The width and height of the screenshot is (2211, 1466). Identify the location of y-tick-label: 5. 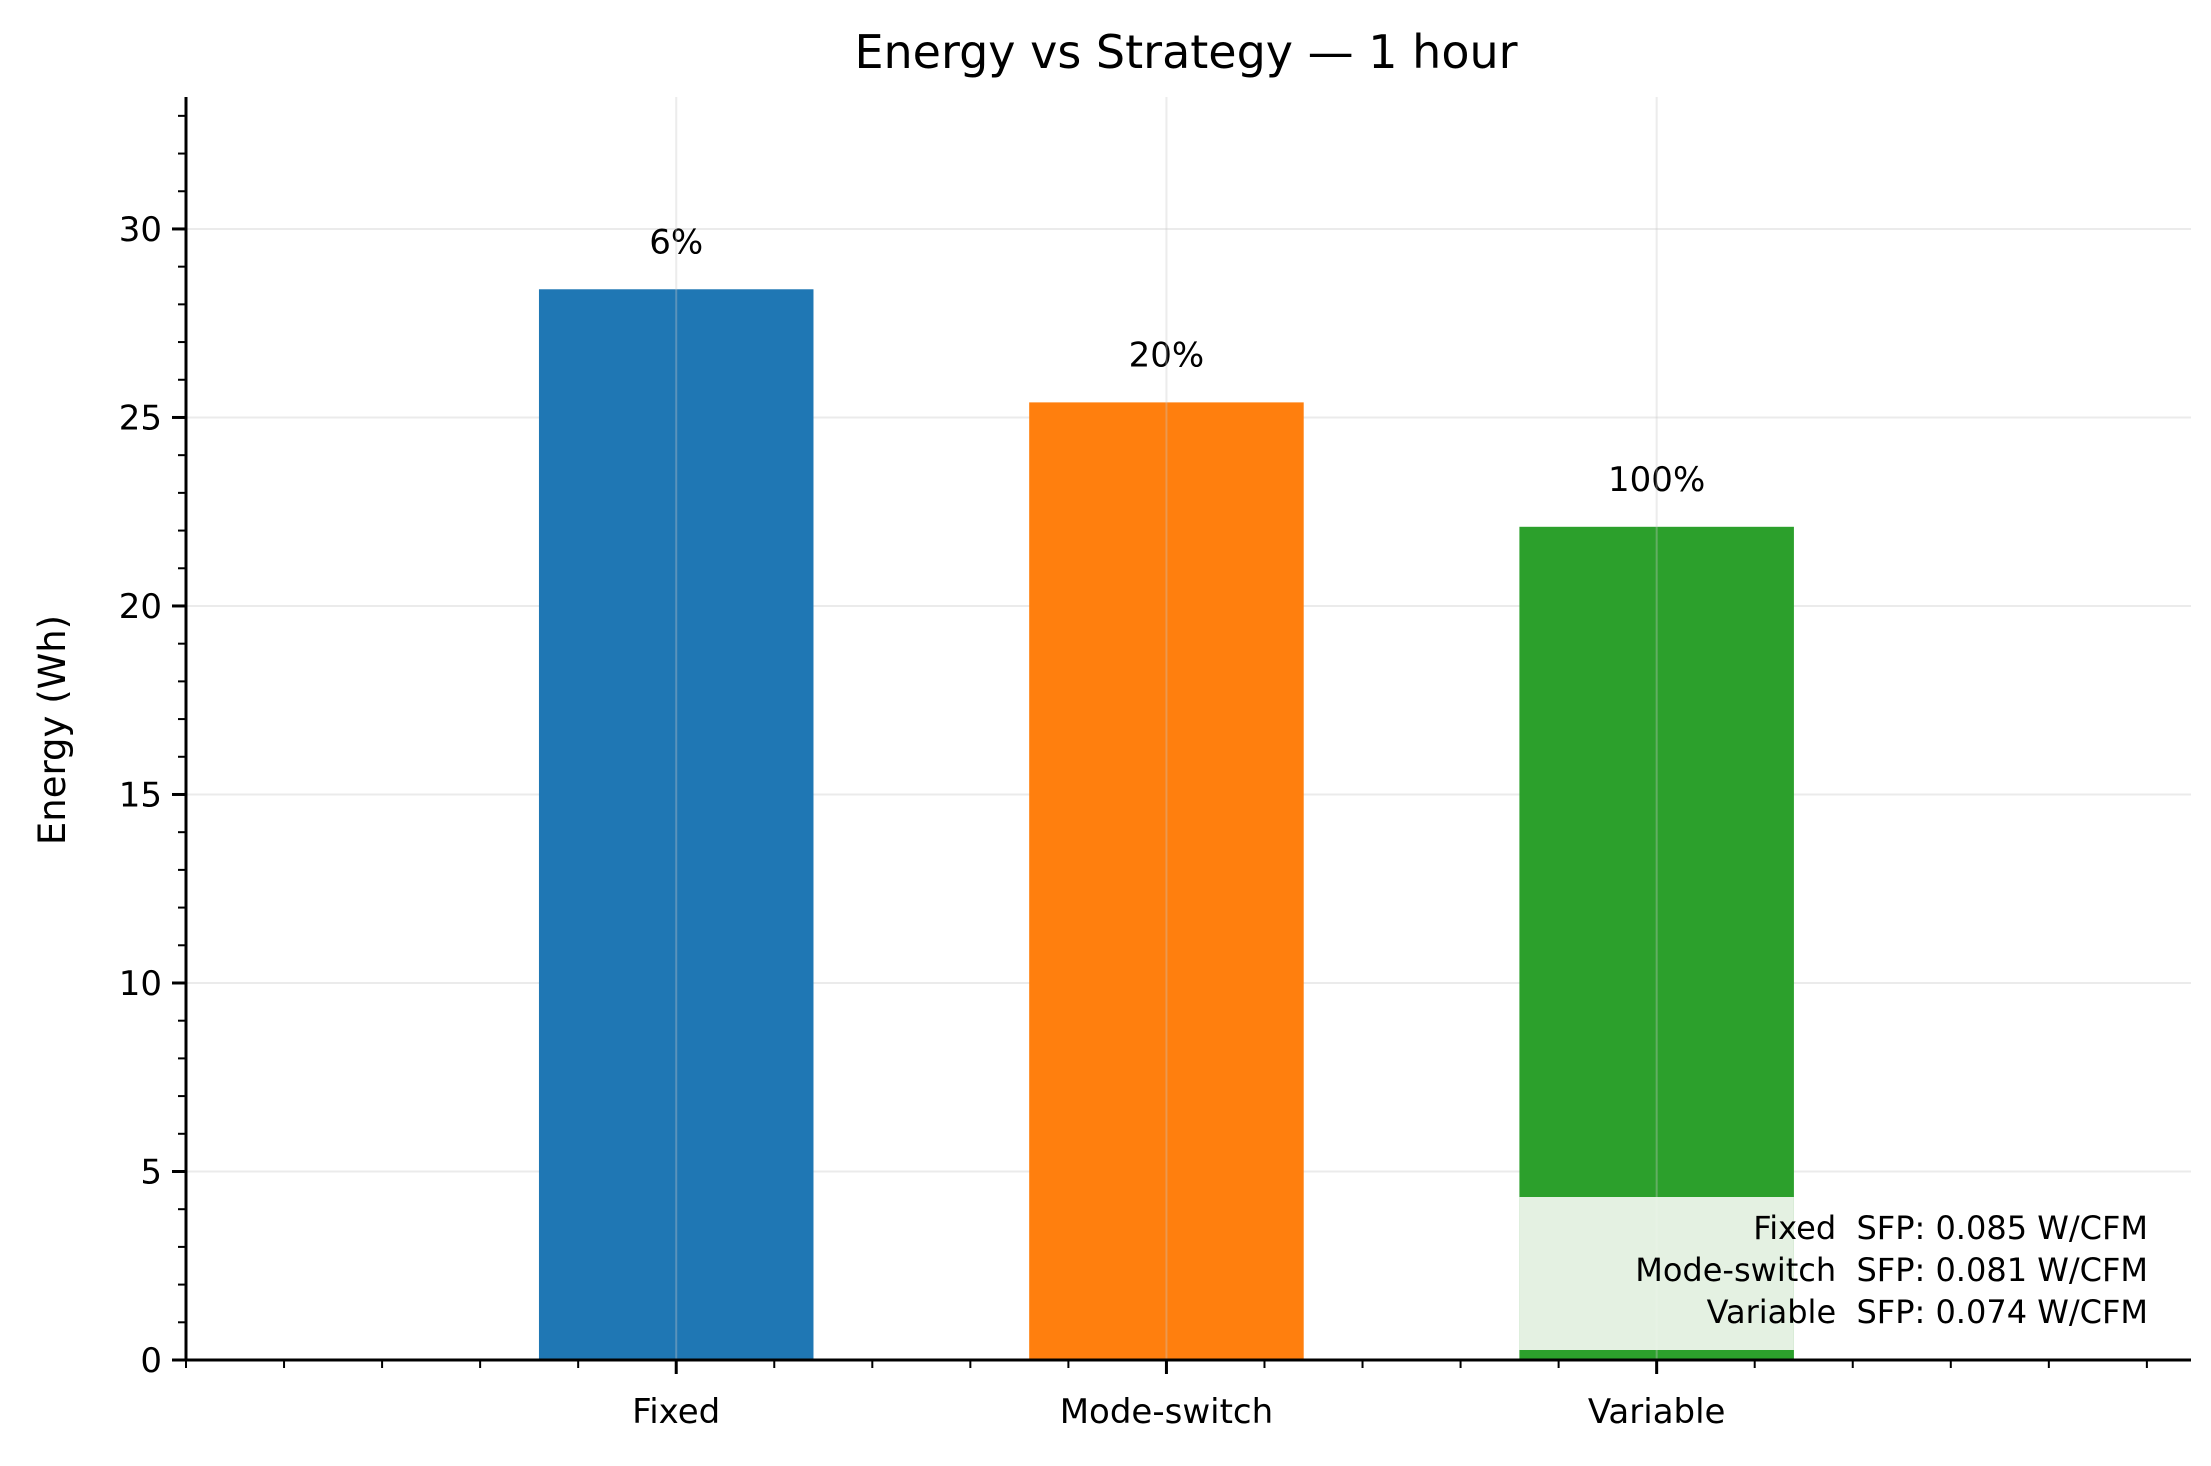
(151, 1172).